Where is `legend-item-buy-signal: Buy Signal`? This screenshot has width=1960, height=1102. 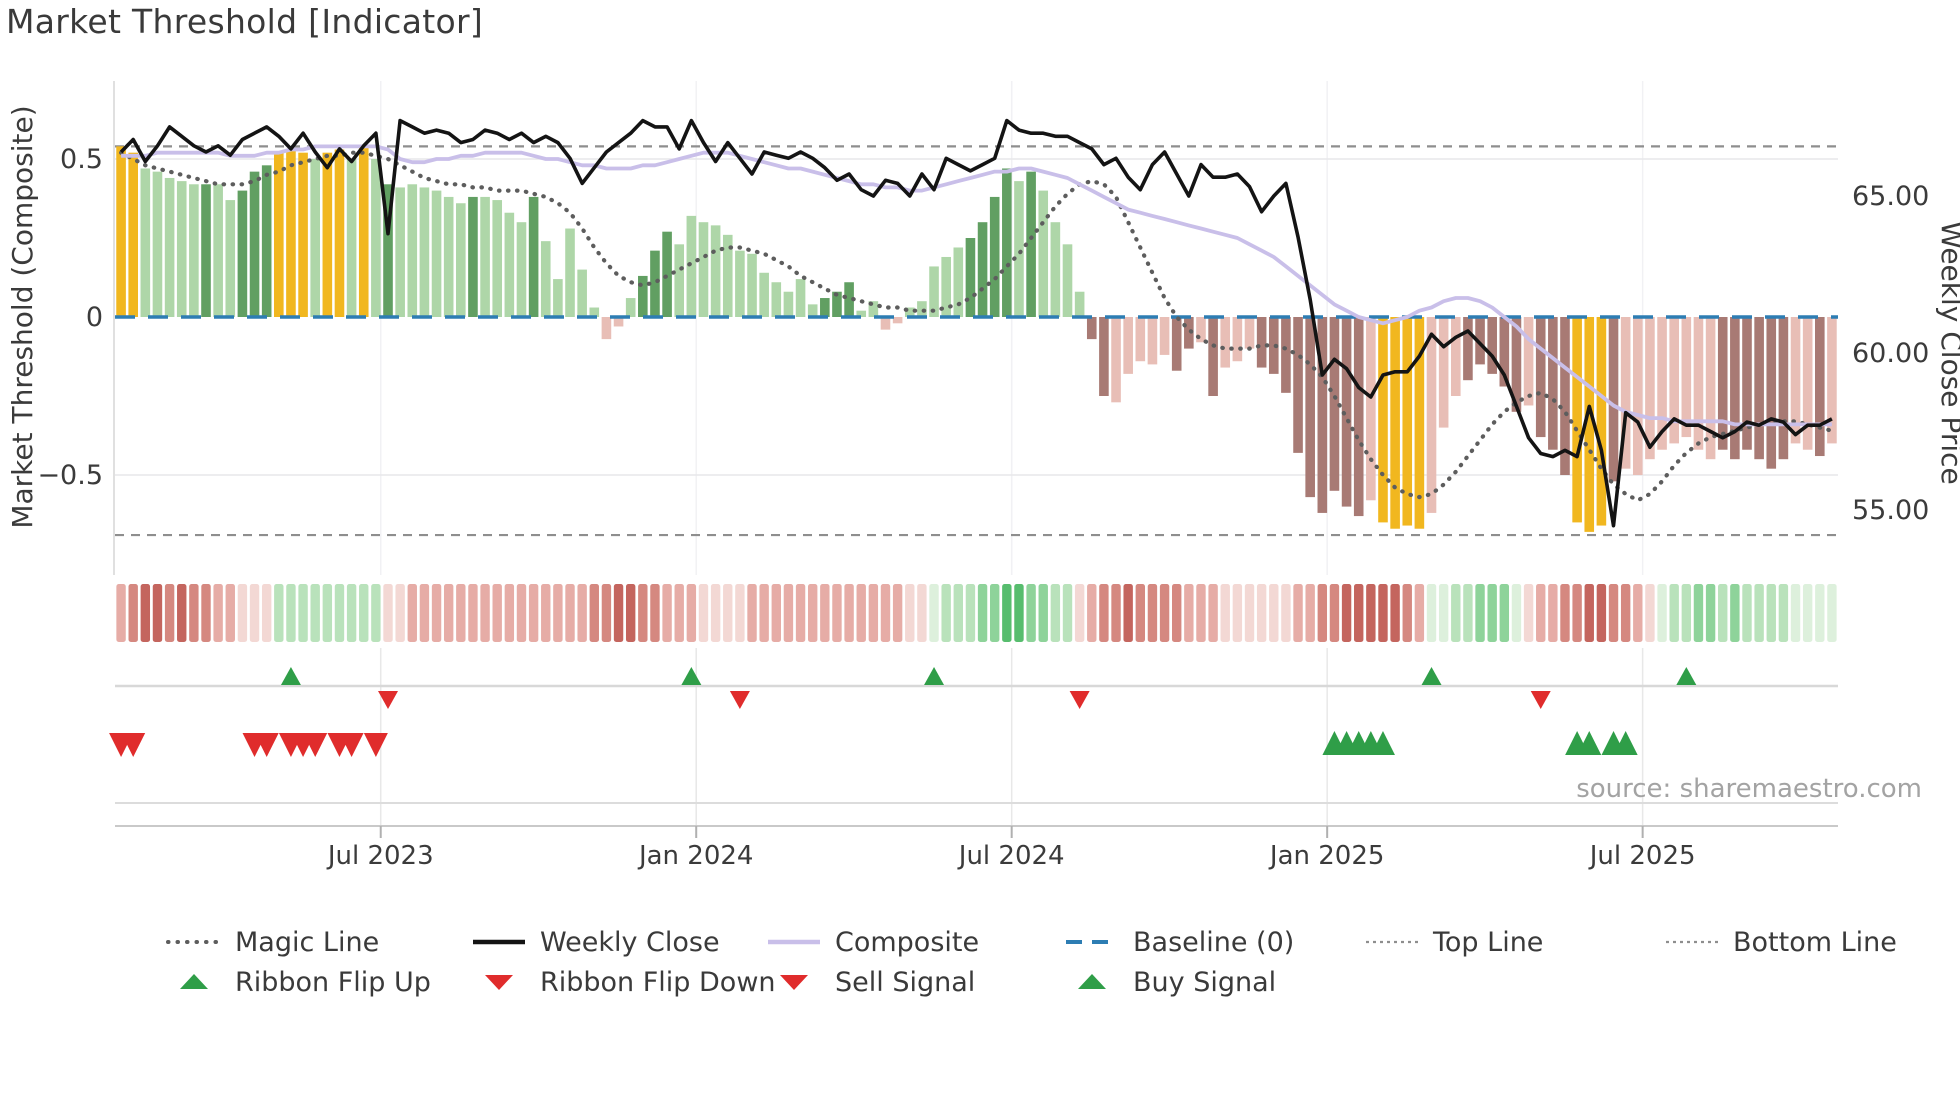 legend-item-buy-signal: Buy Signal is located at coordinates (1169, 982).